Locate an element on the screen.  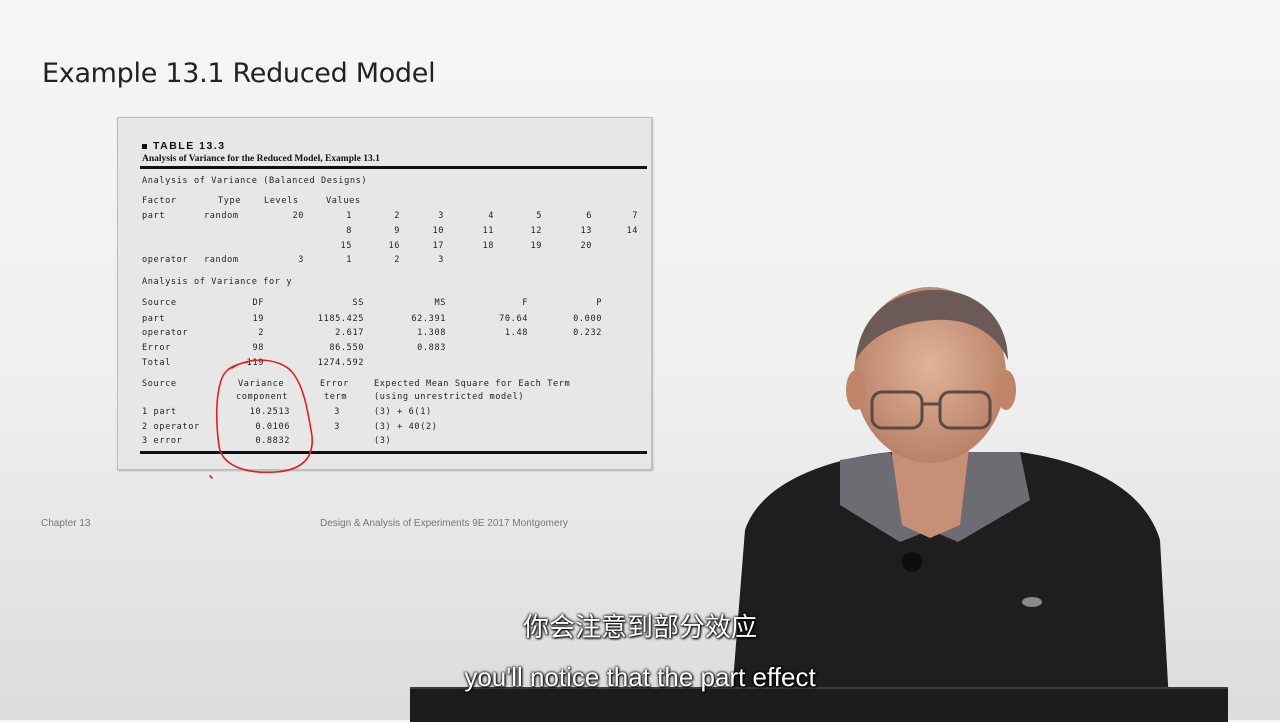
presenter-collar is located at coordinates (935, 497).